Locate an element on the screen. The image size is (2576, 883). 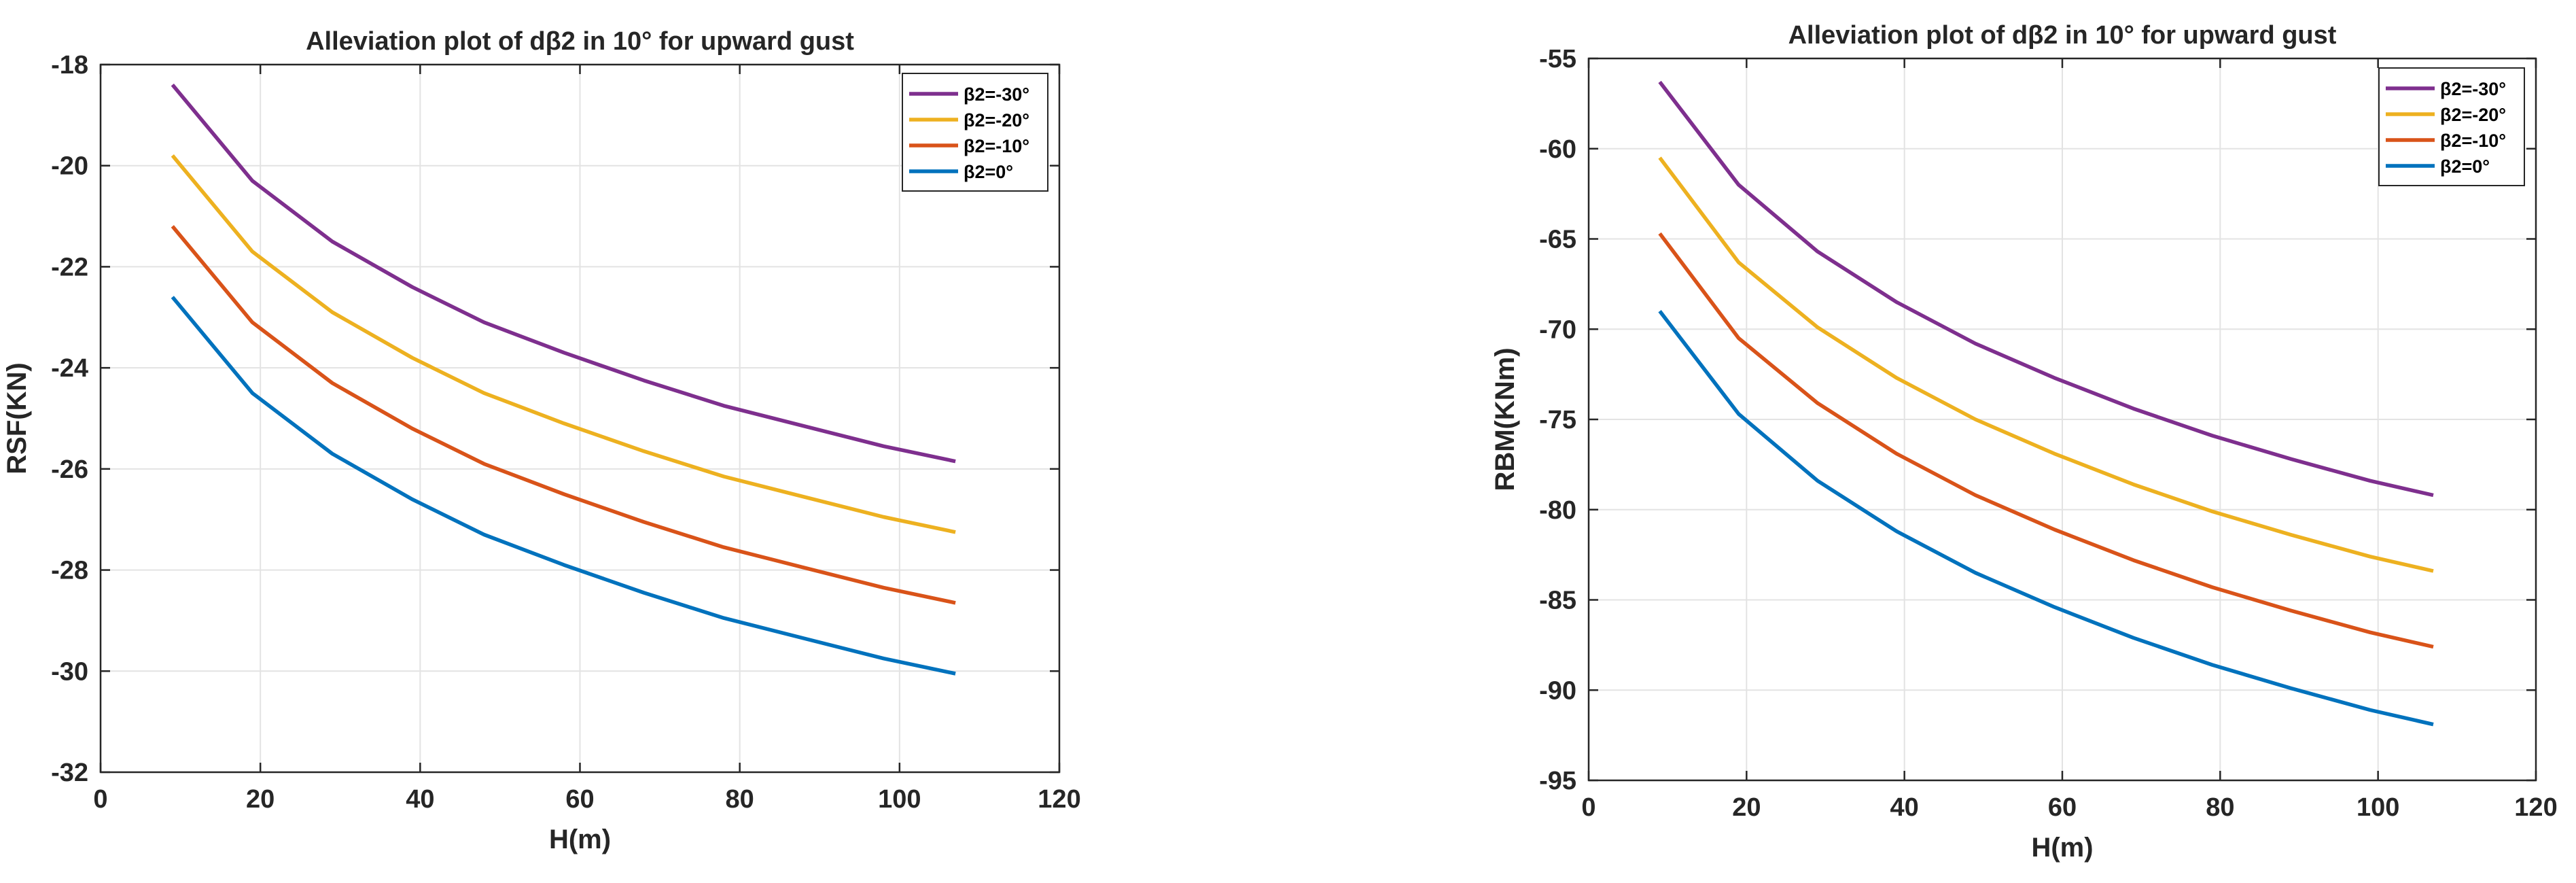
y-tick-label: -85 is located at coordinates (1558, 601).